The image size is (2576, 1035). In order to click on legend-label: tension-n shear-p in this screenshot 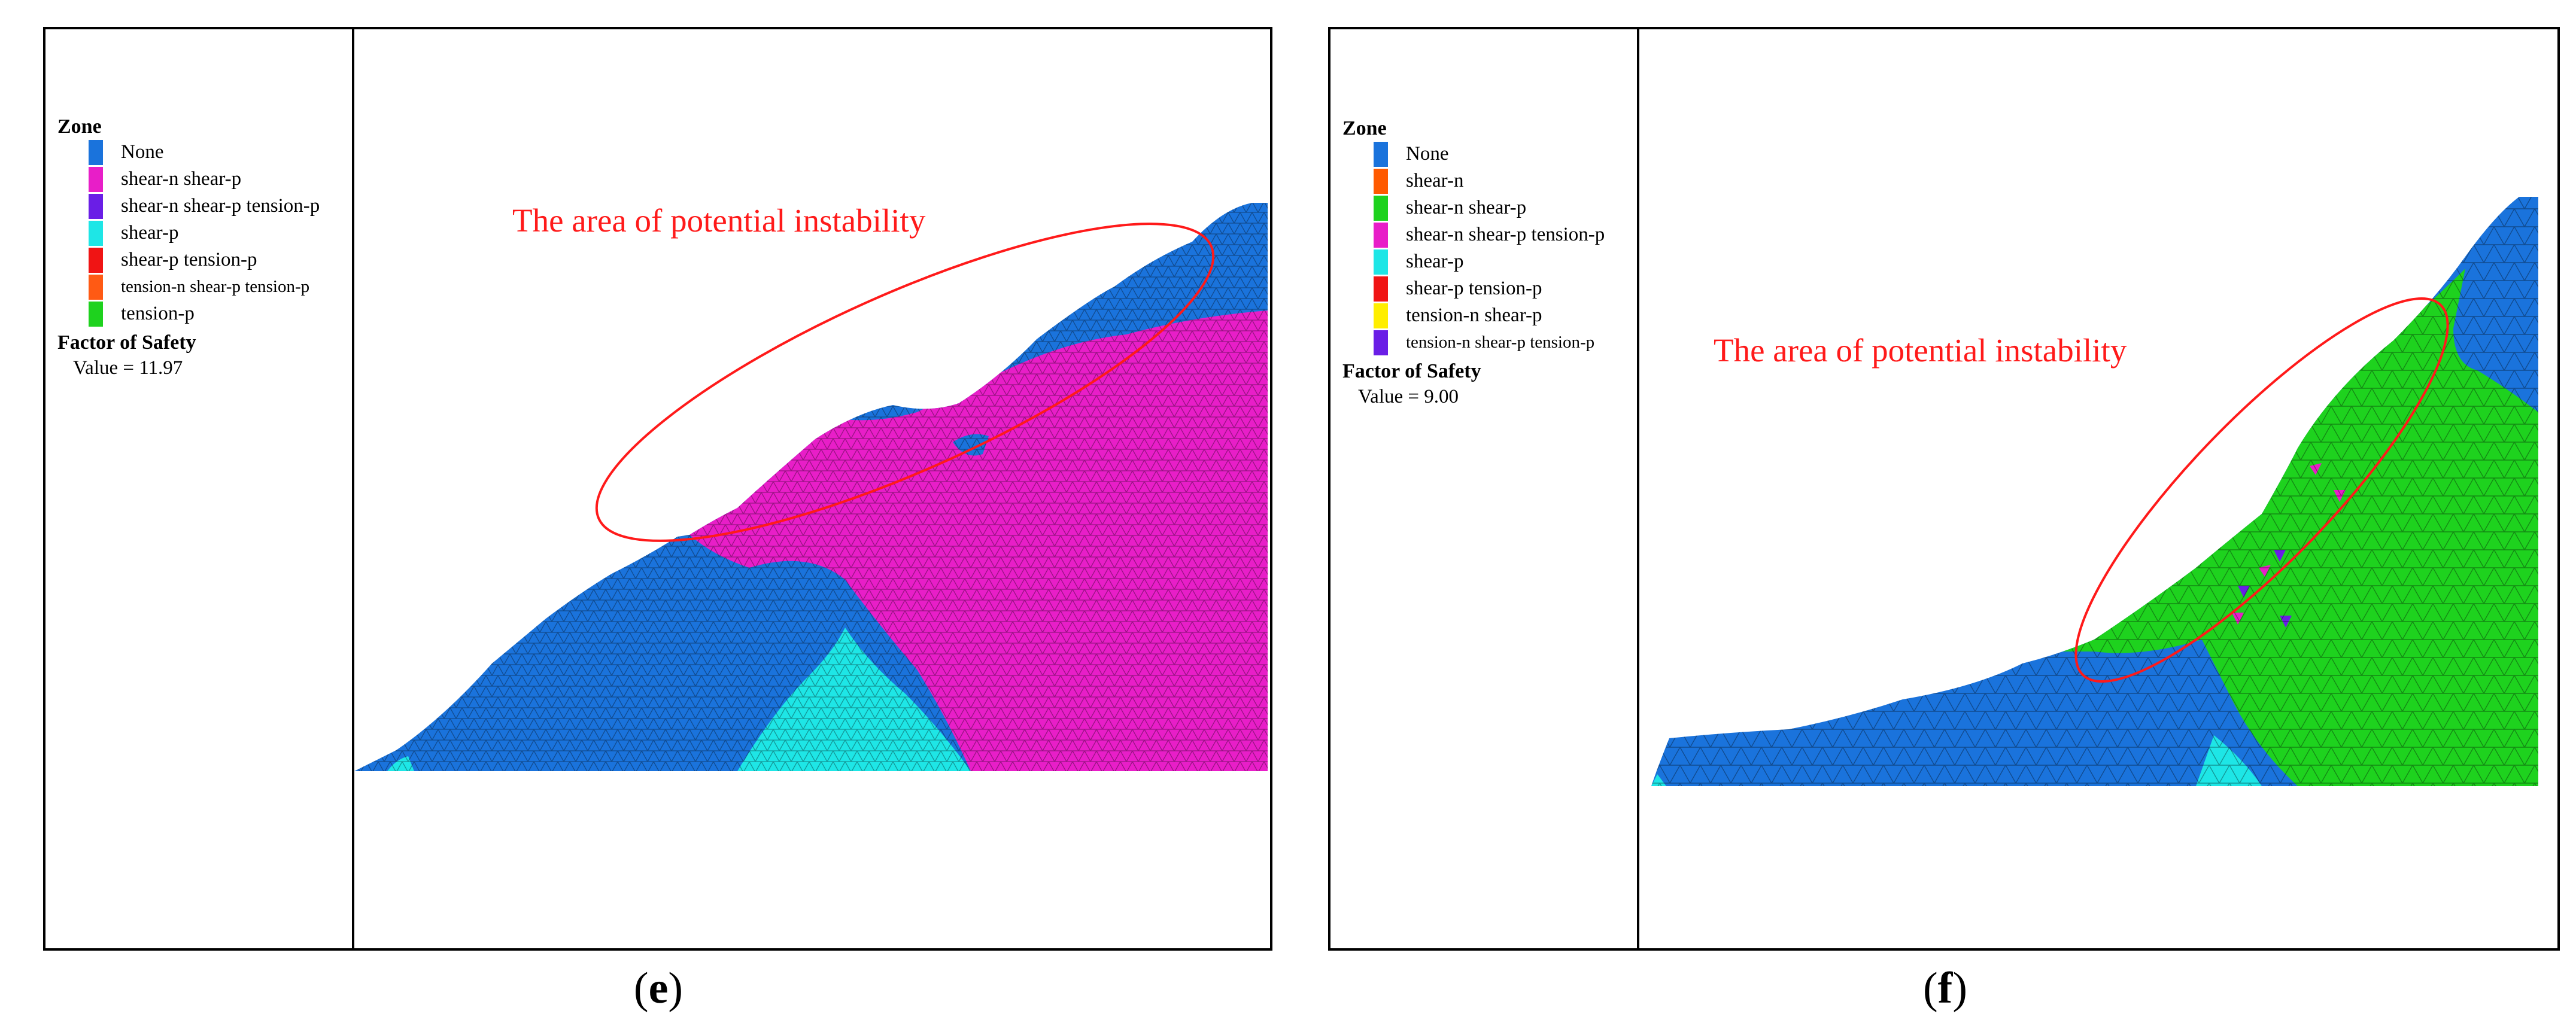, I will do `click(1474, 315)`.